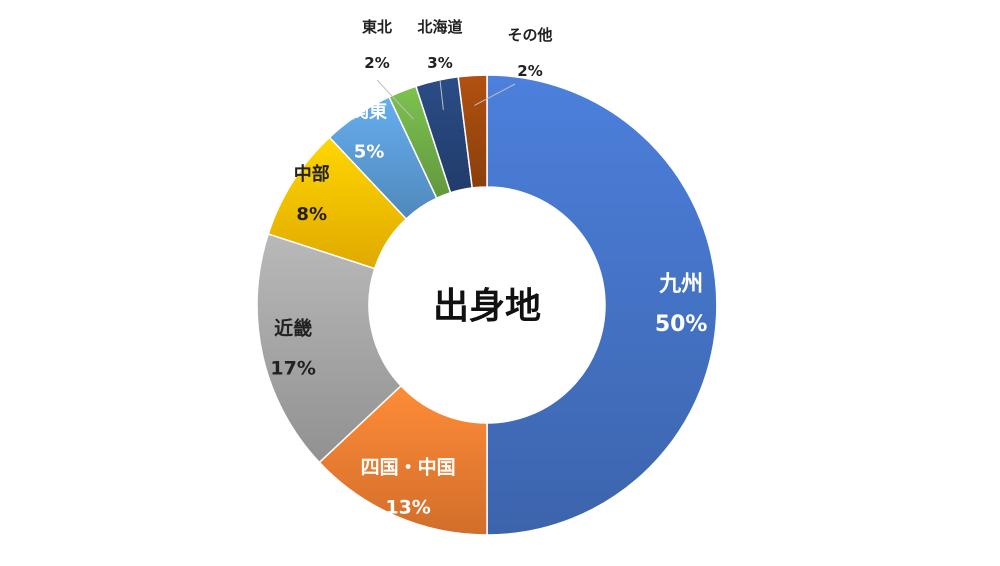  What do you see at coordinates (446, 99) in the screenshot?
I see `leader-lines-group` at bounding box center [446, 99].